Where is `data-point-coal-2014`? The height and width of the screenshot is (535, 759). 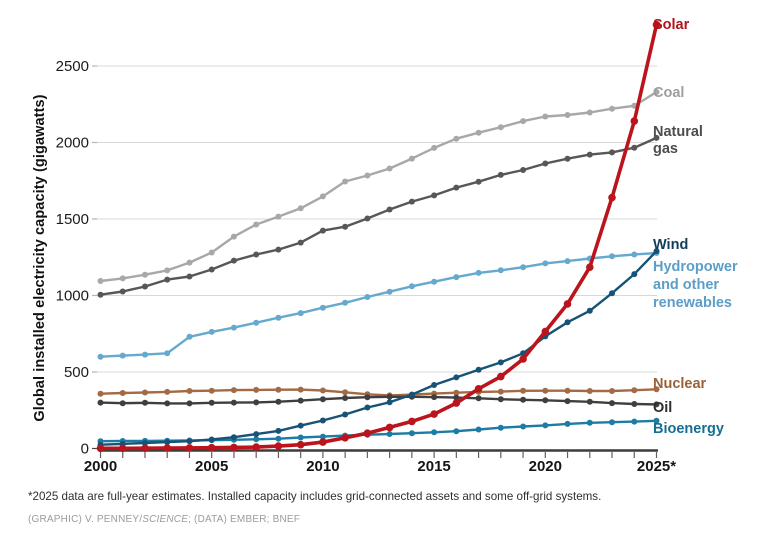
data-point-coal-2014 is located at coordinates (411, 158).